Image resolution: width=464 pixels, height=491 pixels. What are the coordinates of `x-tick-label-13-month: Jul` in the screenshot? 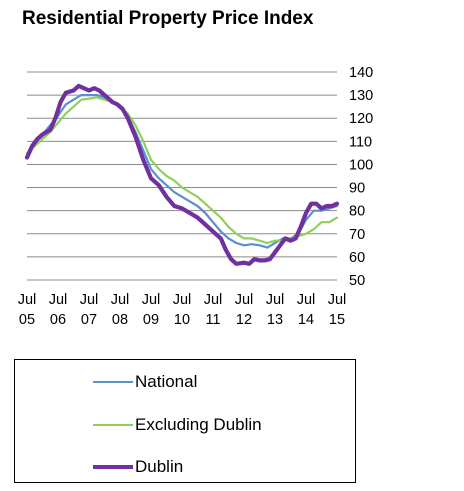 It's located at (275, 300).